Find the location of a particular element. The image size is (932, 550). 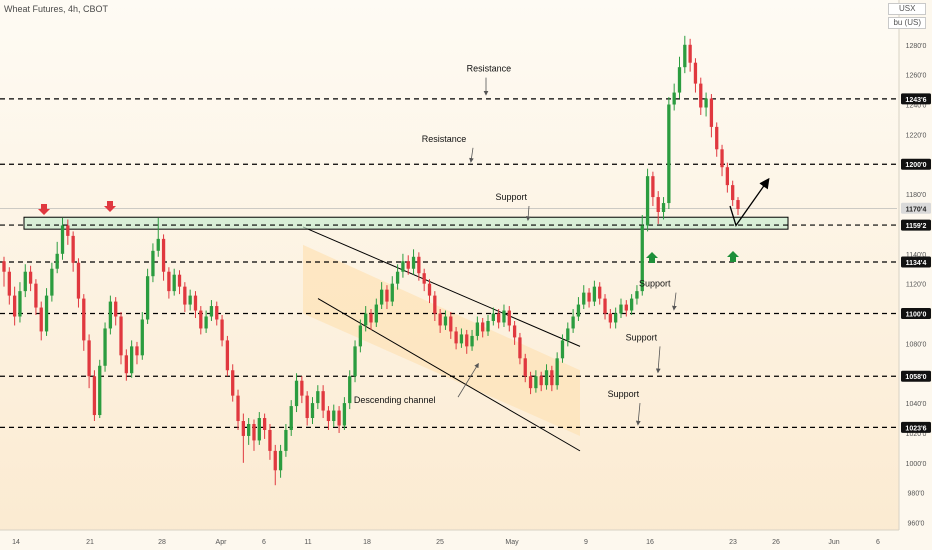

x-tick-label: 26 is located at coordinates (776, 542).